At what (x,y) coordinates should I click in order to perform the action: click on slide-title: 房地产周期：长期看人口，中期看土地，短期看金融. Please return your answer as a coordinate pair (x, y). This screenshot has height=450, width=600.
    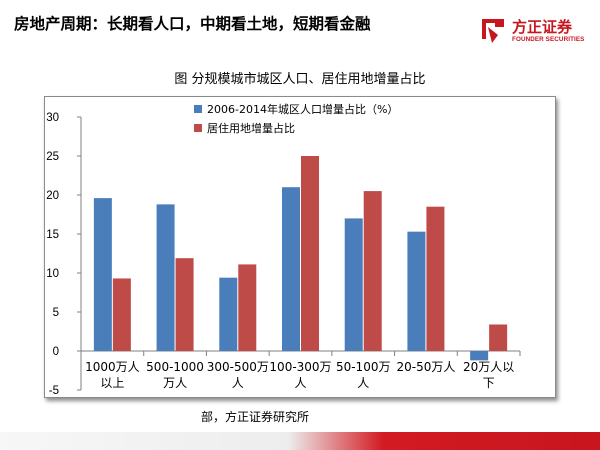
    Looking at the image, I should click on (192, 24).